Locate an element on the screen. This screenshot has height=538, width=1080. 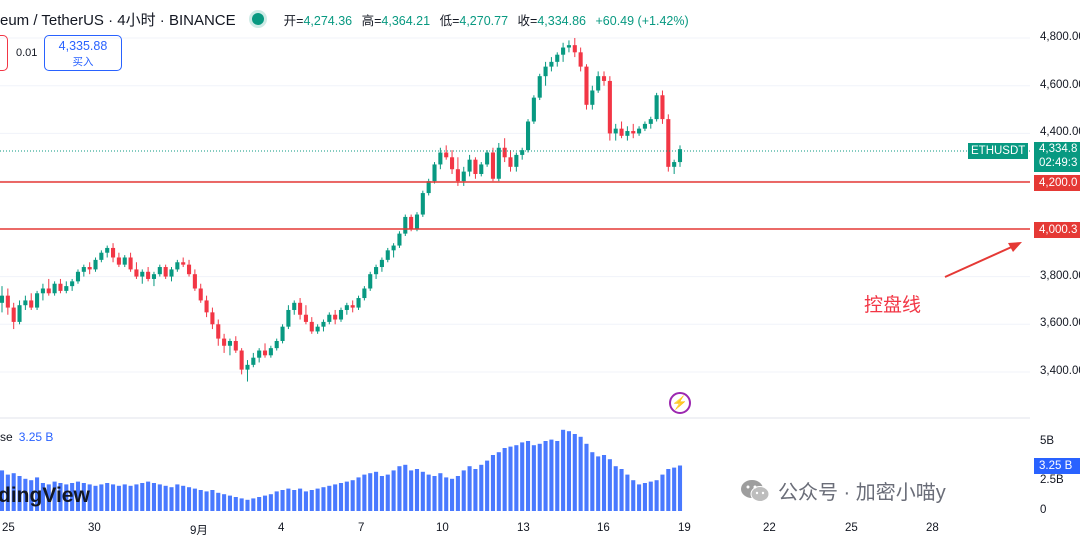
buy-button: 4,335.88 买入 is located at coordinates (83, 53).